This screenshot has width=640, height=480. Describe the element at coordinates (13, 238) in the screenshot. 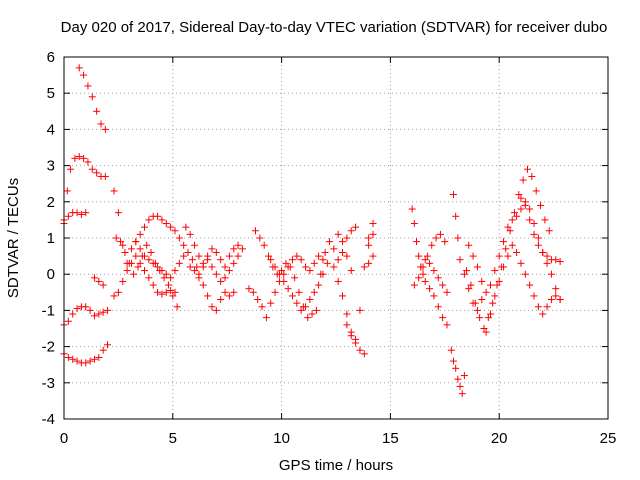

I see `y-axis-label: SDTVAR / TECUs` at that location.